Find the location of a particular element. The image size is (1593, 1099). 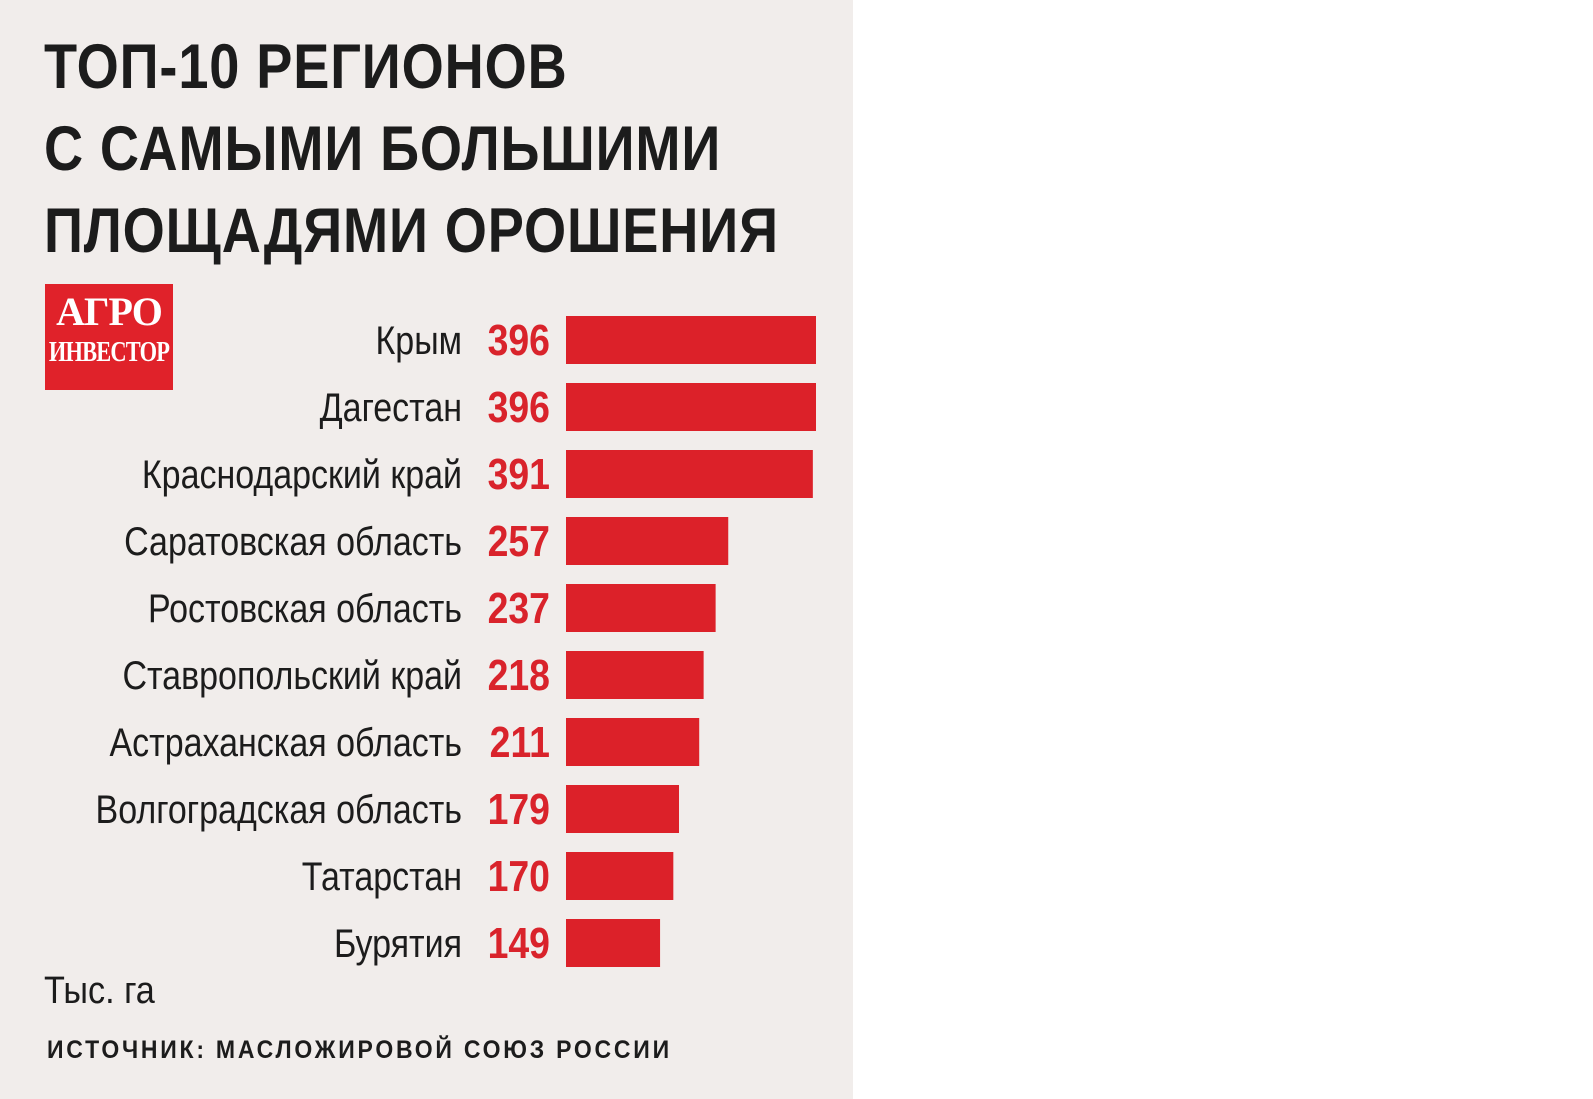

logo-line-2: ИНВЕСТОР is located at coordinates (109, 352).